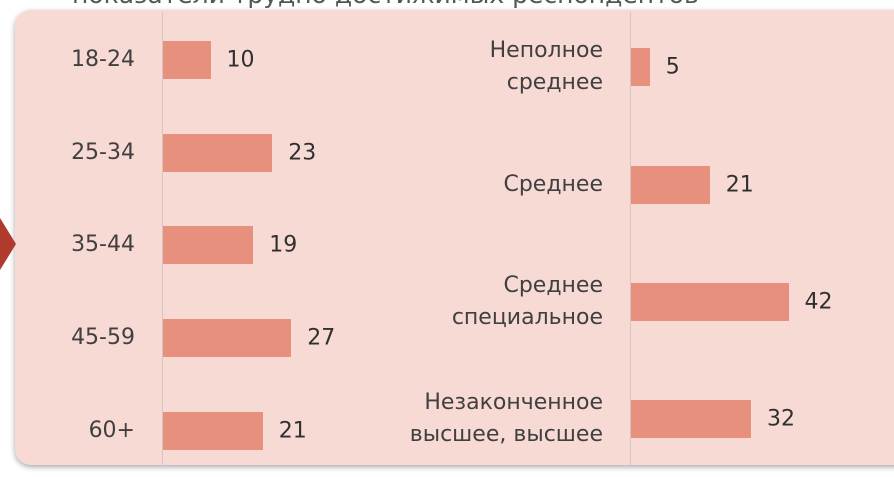  What do you see at coordinates (506, 418) in the screenshot?
I see `category-label: Незаконченное высшее, высшее` at bounding box center [506, 418].